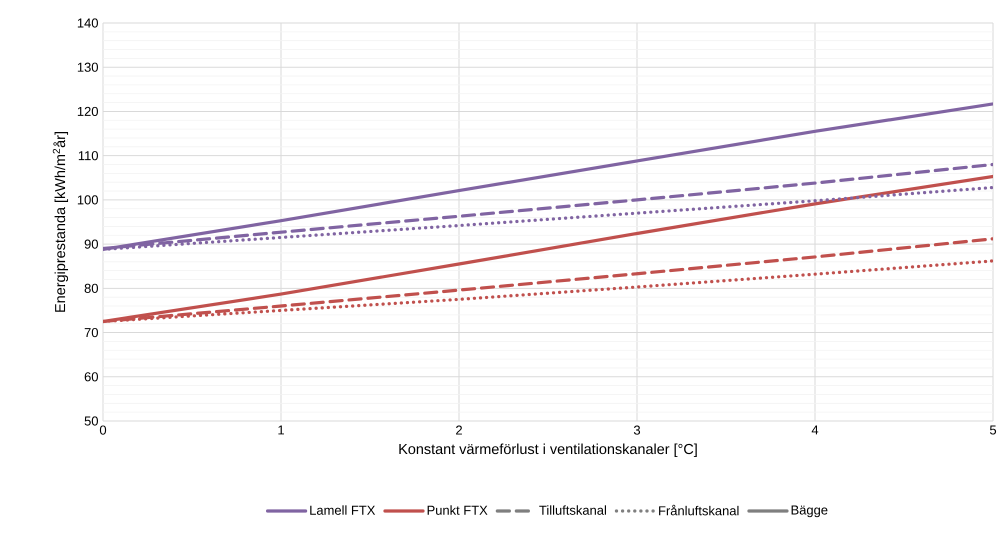 The width and height of the screenshot is (1000, 552). Describe the element at coordinates (810, 512) in the screenshot. I see `legend-label: Bägge` at that location.